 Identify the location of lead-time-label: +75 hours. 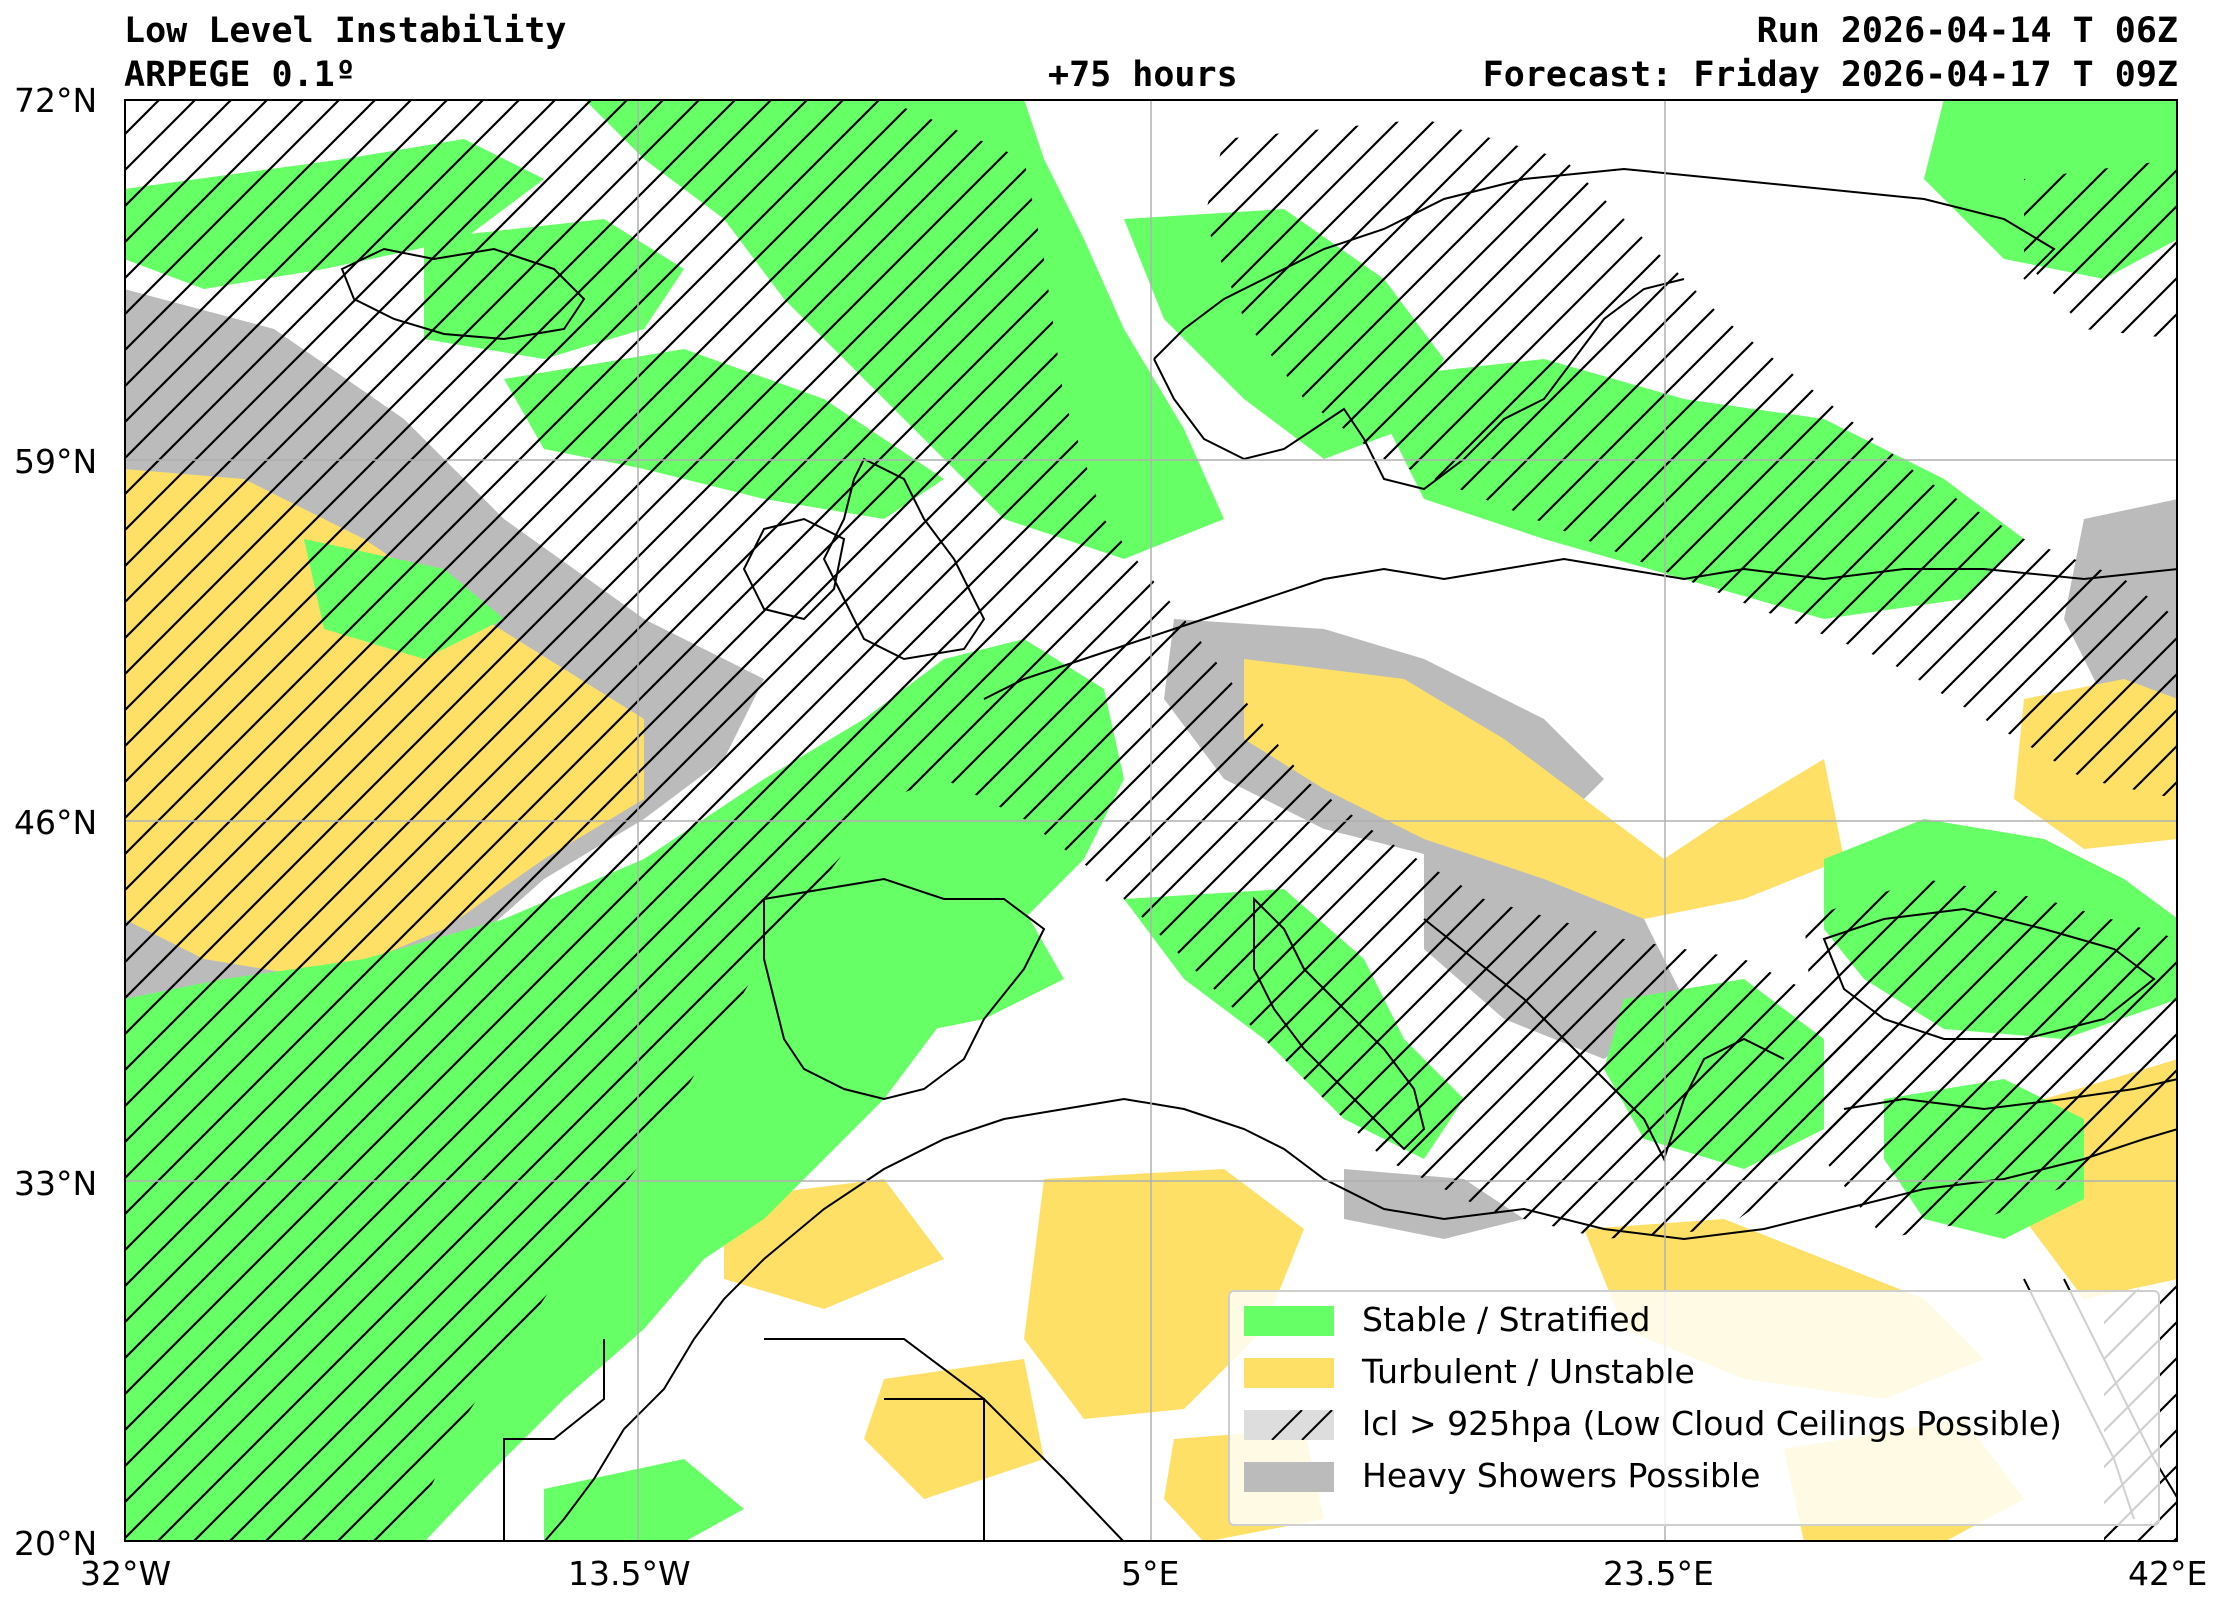
(1143, 75).